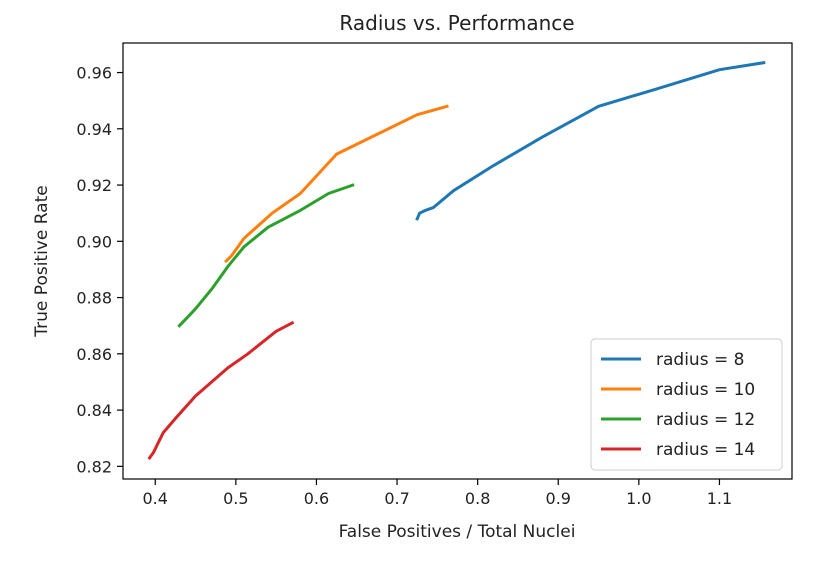 This screenshot has width=832, height=570. Describe the element at coordinates (94, 129) in the screenshot. I see `y-tick-label: 0.94` at that location.